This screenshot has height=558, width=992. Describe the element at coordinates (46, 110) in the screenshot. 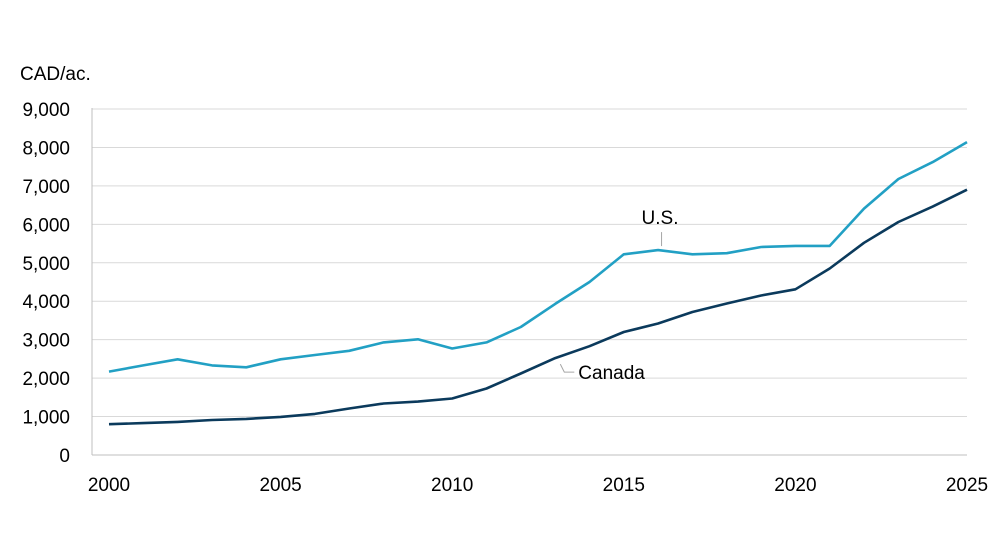

I see `y-tick-label: 9,000` at that location.